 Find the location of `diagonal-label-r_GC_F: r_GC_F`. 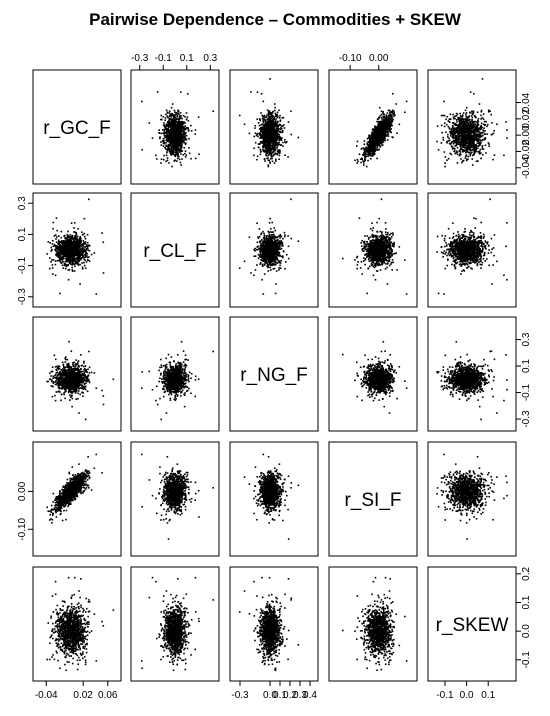

diagonal-label-r_GC_F: r_GC_F is located at coordinates (77, 128).